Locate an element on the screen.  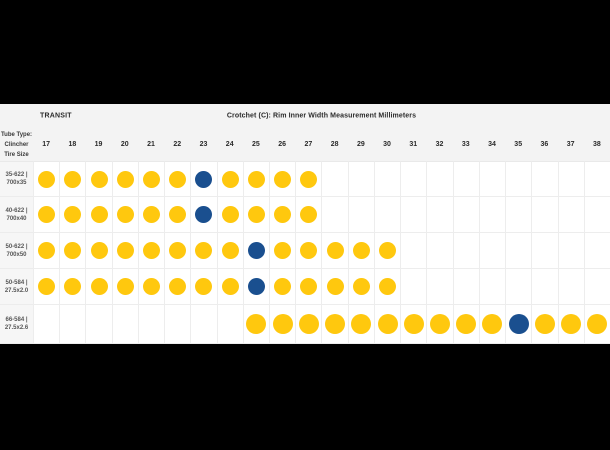
column-header-32: 32 is located at coordinates (439, 144).